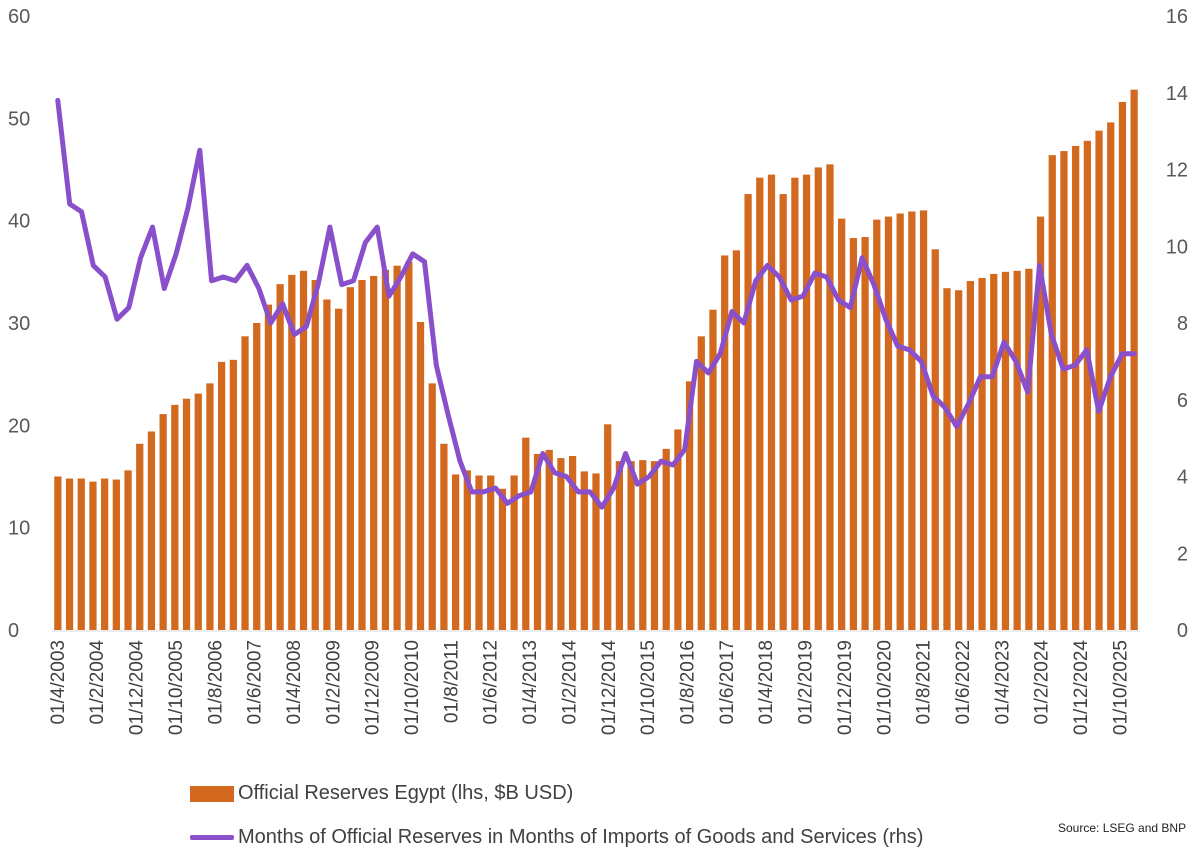  What do you see at coordinates (884, 687) in the screenshot?
I see `x-axis-tick-label: 01/10/2020` at bounding box center [884, 687].